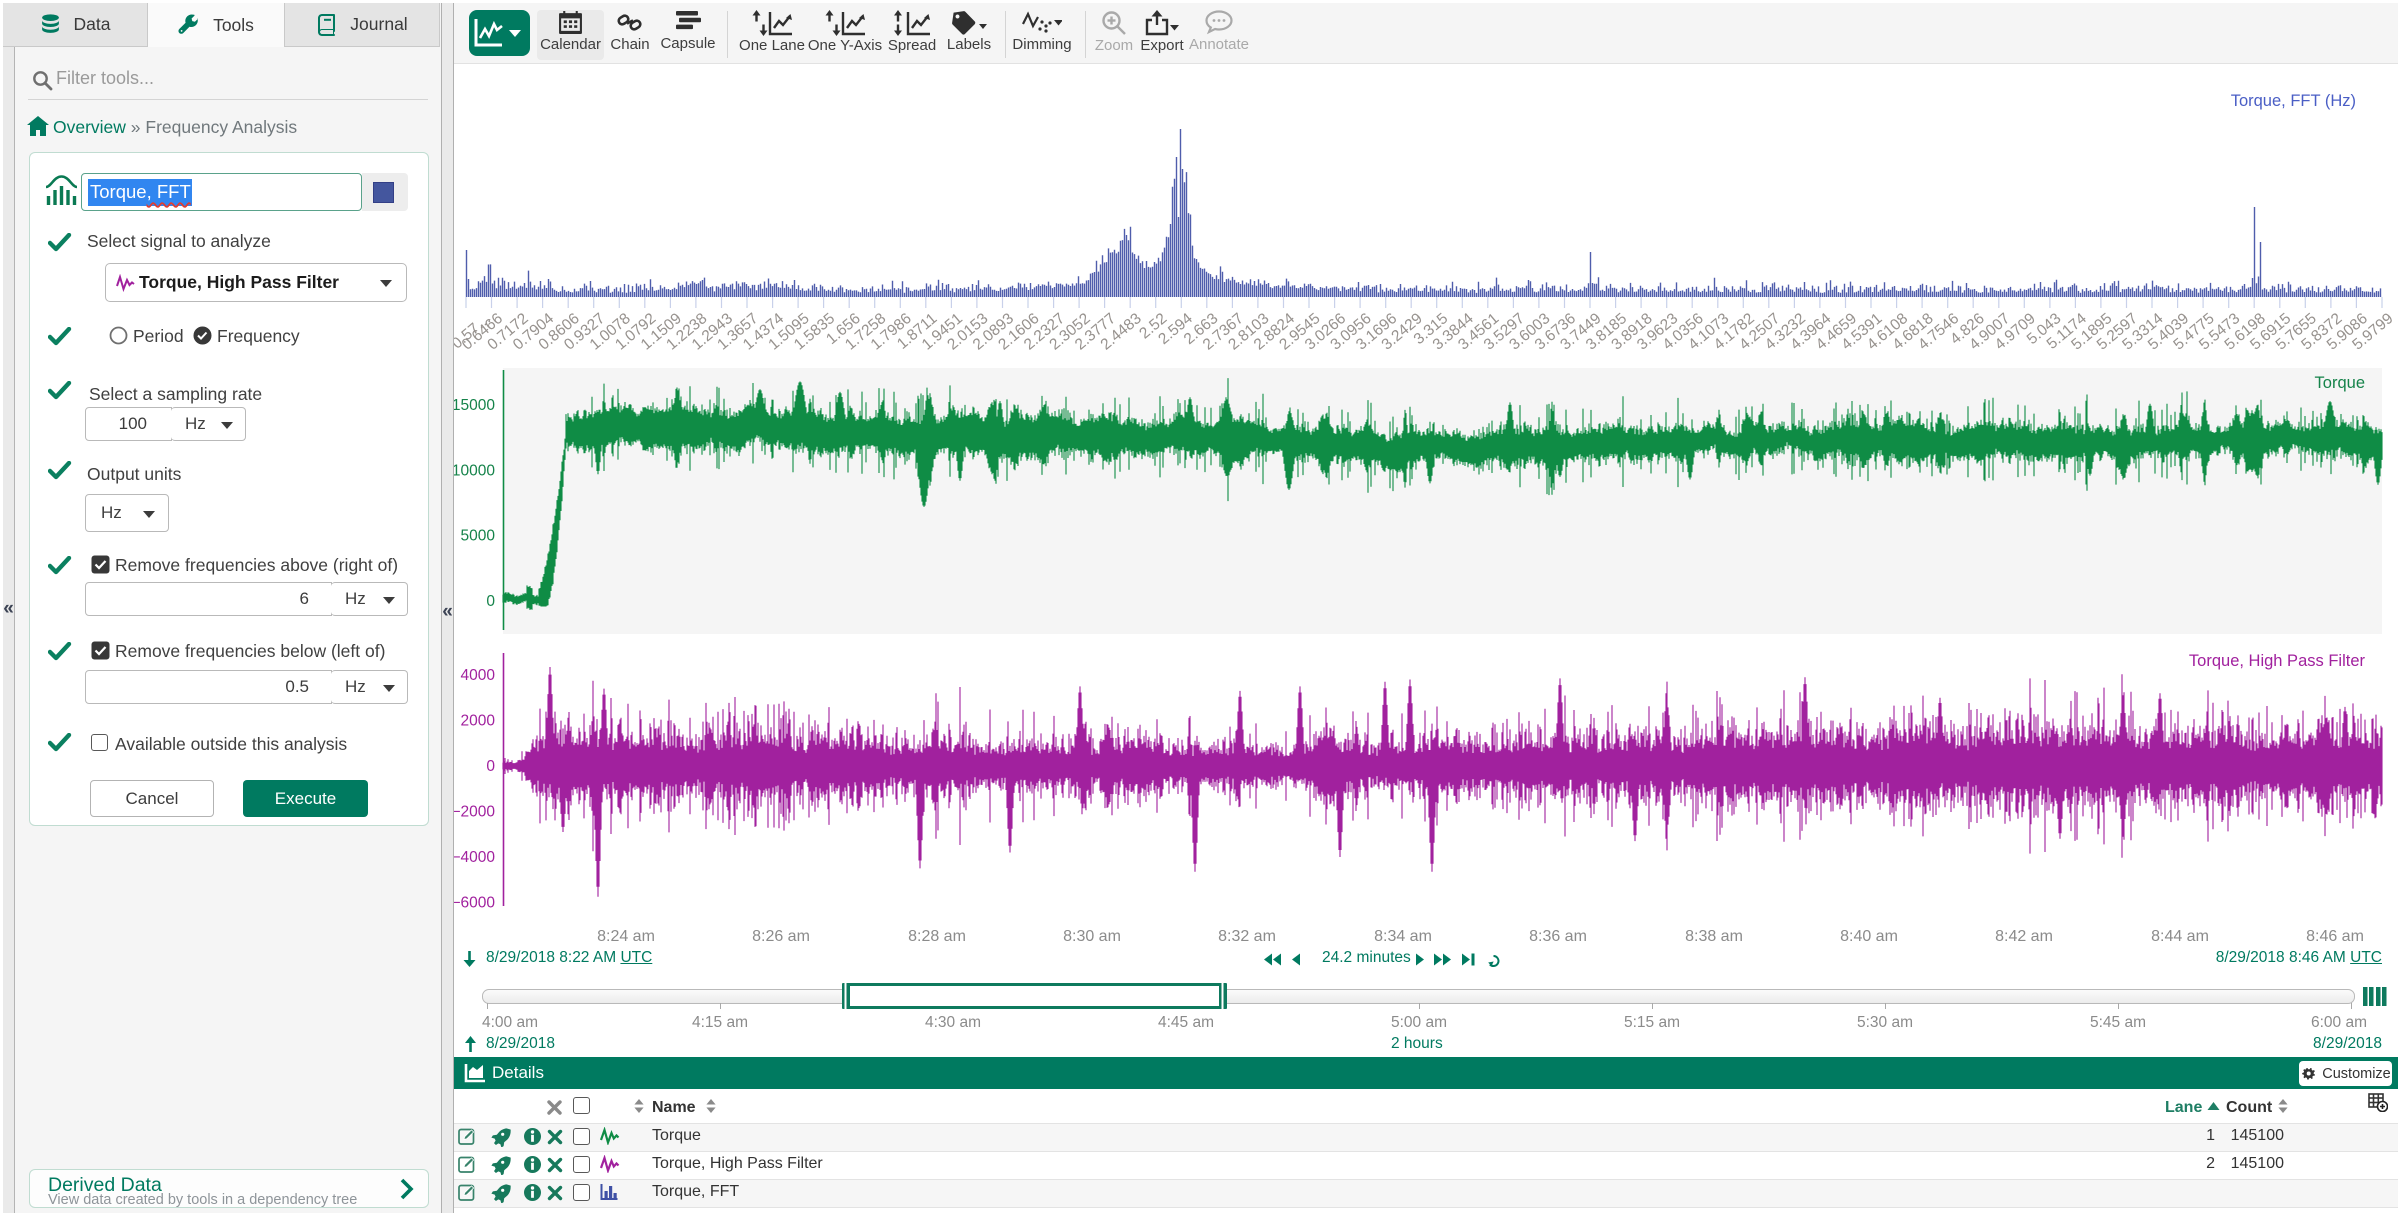 The width and height of the screenshot is (2398, 1213). What do you see at coordinates (2293, 101) in the screenshot?
I see `svg-text: Torque, FFT (Hz)` at bounding box center [2293, 101].